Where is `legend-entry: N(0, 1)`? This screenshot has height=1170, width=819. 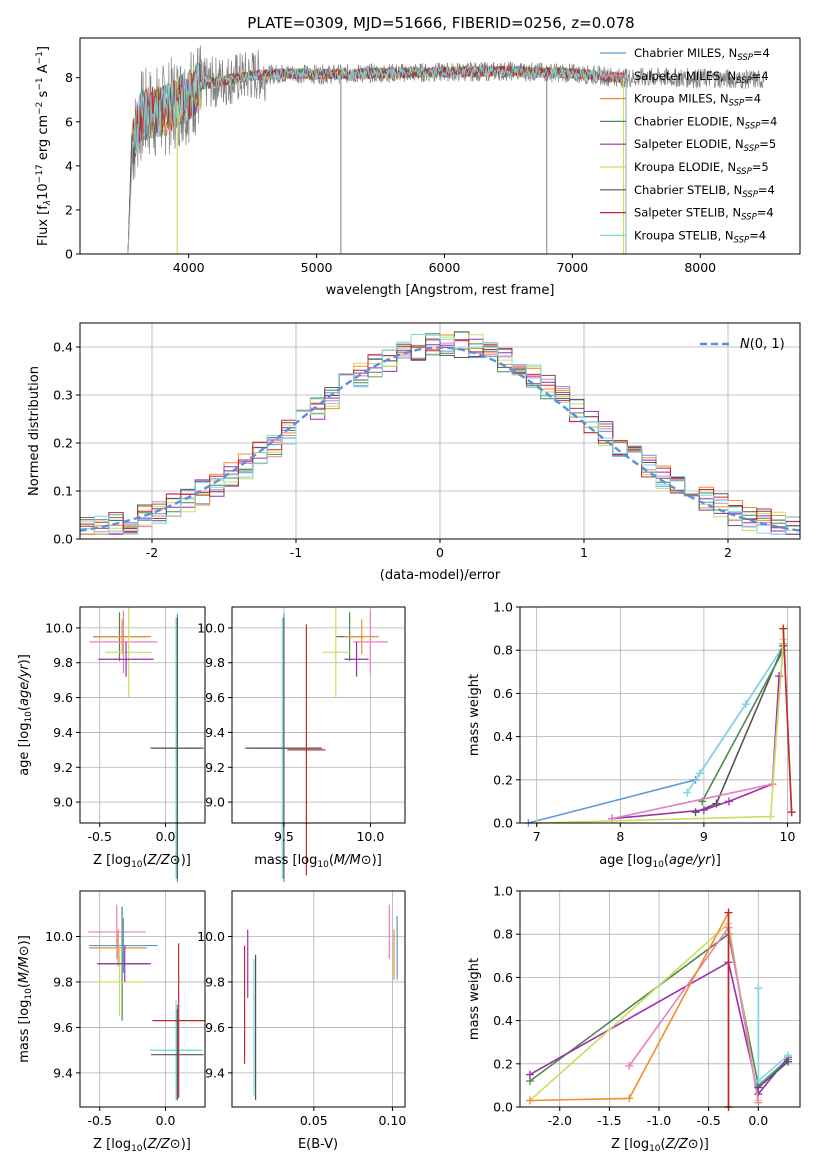
legend-entry: N(0, 1) is located at coordinates (762, 344).